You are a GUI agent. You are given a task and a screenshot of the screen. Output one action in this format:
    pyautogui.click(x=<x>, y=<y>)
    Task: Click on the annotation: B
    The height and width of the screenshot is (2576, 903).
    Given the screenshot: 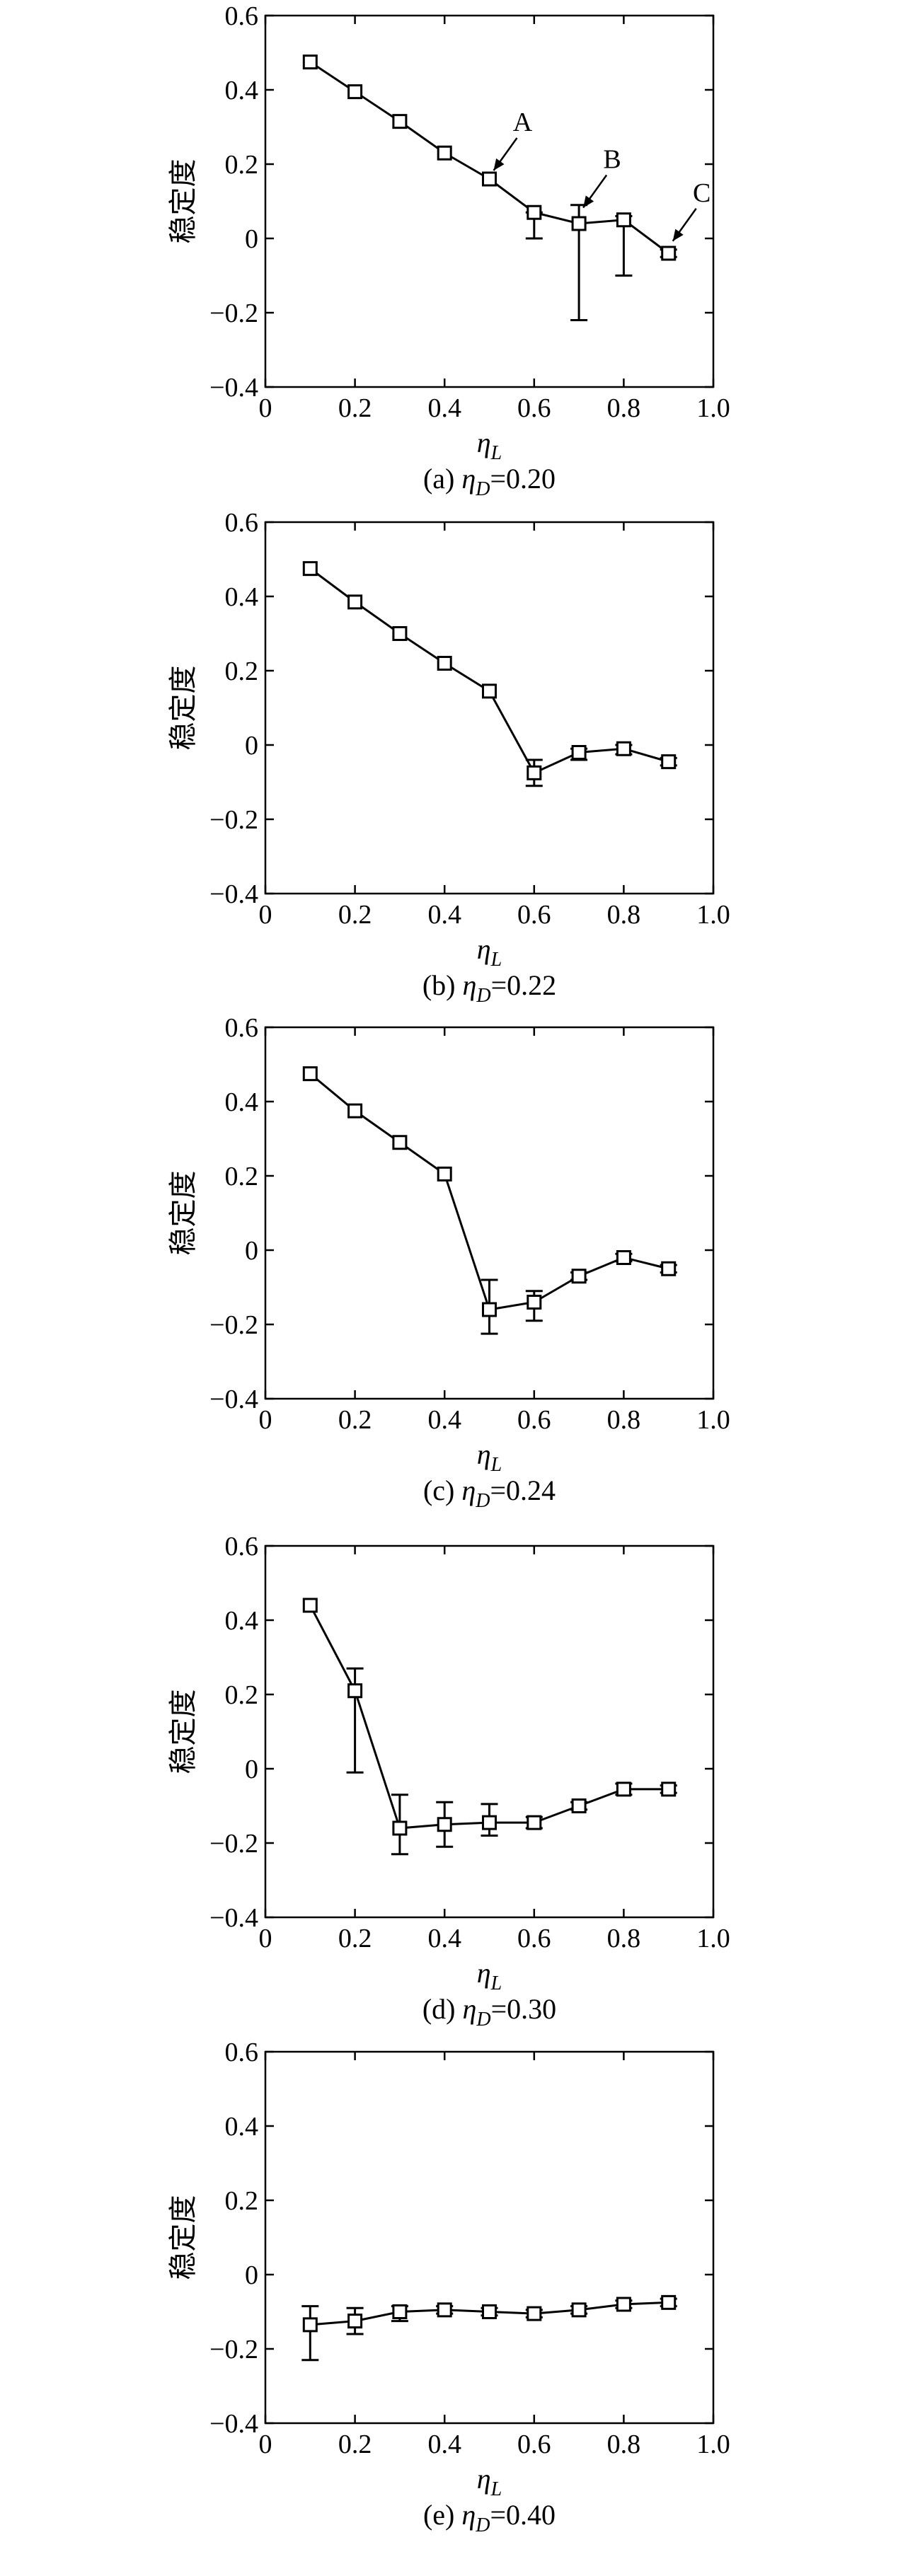 What is the action you would take?
    pyautogui.click(x=601, y=177)
    